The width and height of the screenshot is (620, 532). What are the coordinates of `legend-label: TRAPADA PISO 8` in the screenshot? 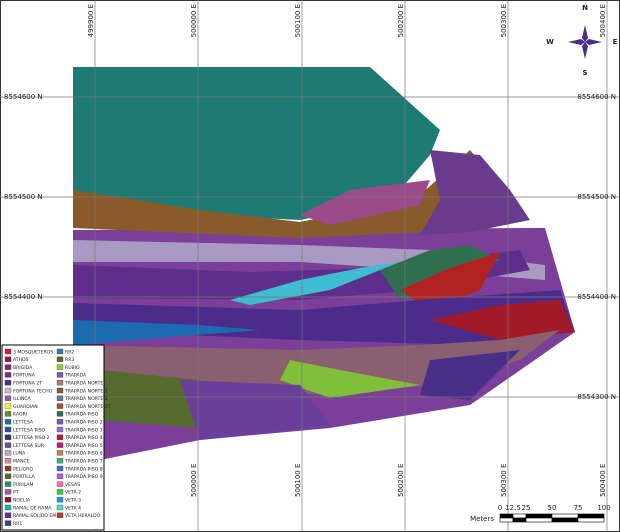 It's located at (83, 469).